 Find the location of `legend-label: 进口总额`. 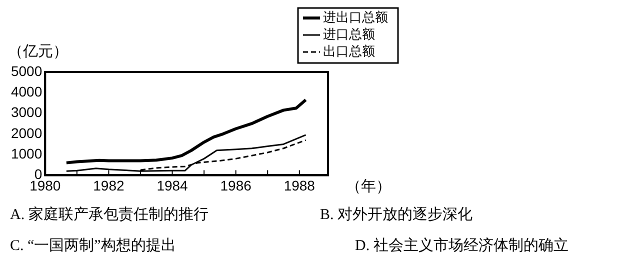

legend-label: 进口总额 is located at coordinates (349, 34).